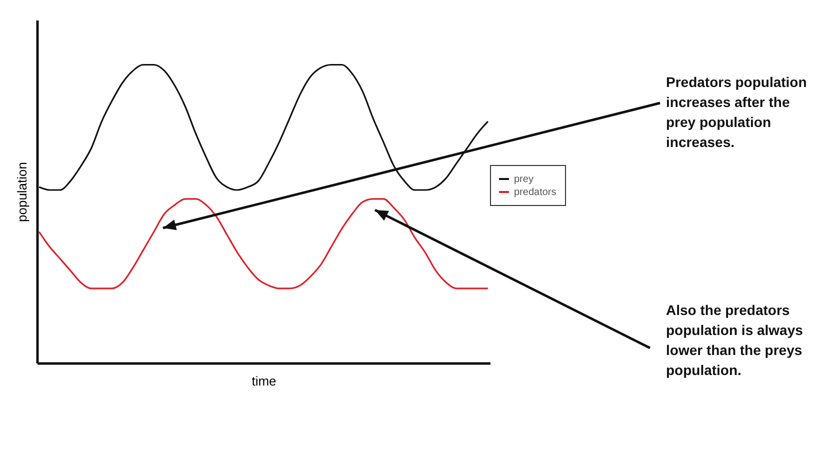 The image size is (818, 461). I want to click on y-axis-title: population, so click(22, 192).